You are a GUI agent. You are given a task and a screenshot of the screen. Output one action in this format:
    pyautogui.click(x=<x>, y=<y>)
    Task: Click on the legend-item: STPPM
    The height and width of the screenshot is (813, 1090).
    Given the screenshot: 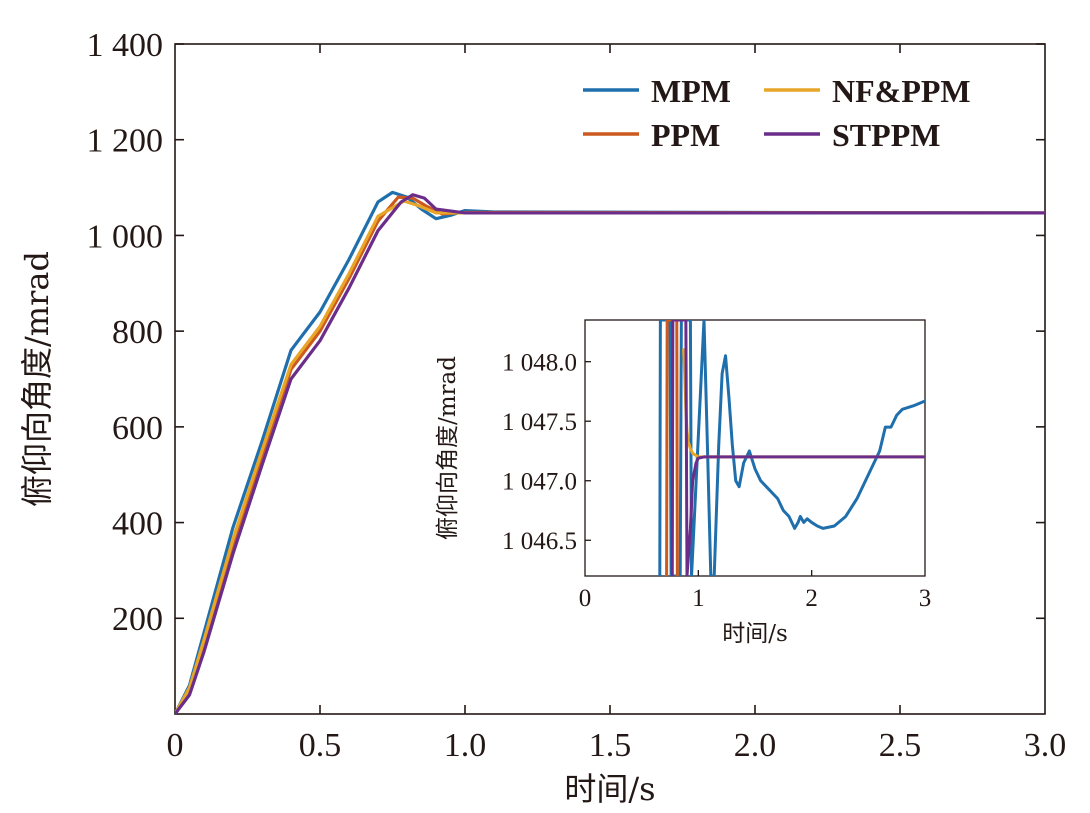 What is the action you would take?
    pyautogui.click(x=852, y=135)
    